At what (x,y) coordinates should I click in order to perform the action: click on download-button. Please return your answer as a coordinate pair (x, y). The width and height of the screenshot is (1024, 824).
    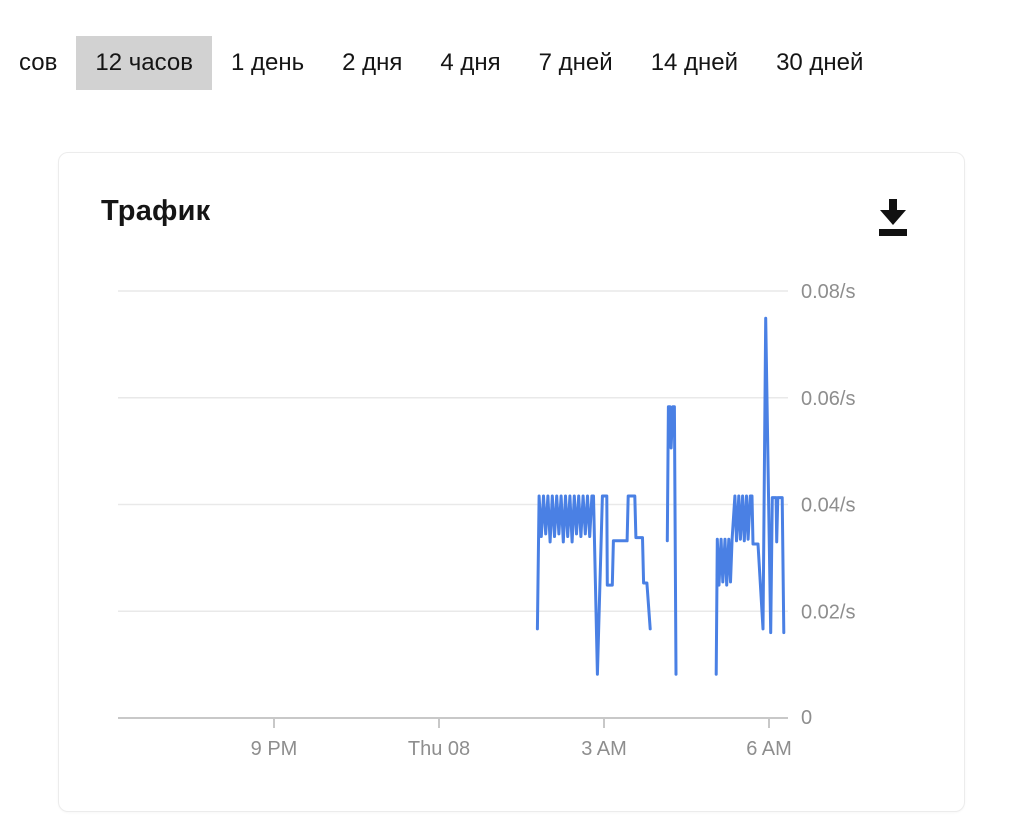
    Looking at the image, I should click on (893, 218).